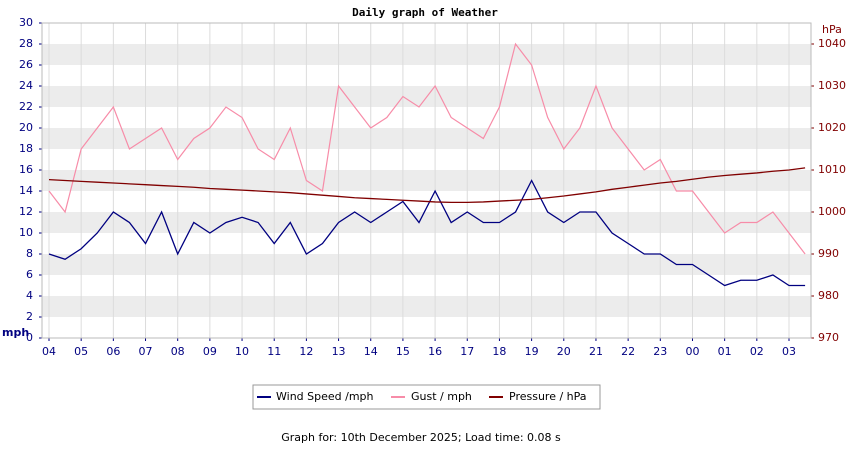  Describe the element at coordinates (113, 351) in the screenshot. I see `x-tick-label: 06` at that location.